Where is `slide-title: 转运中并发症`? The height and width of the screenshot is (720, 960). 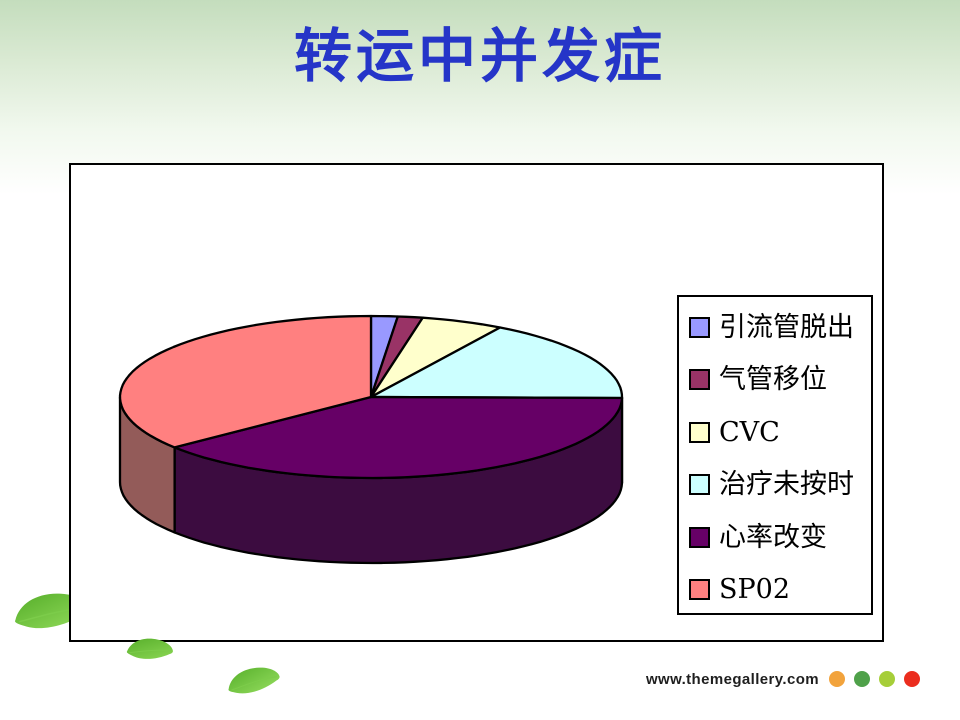 slide-title: 转运中并发症 is located at coordinates (479, 56).